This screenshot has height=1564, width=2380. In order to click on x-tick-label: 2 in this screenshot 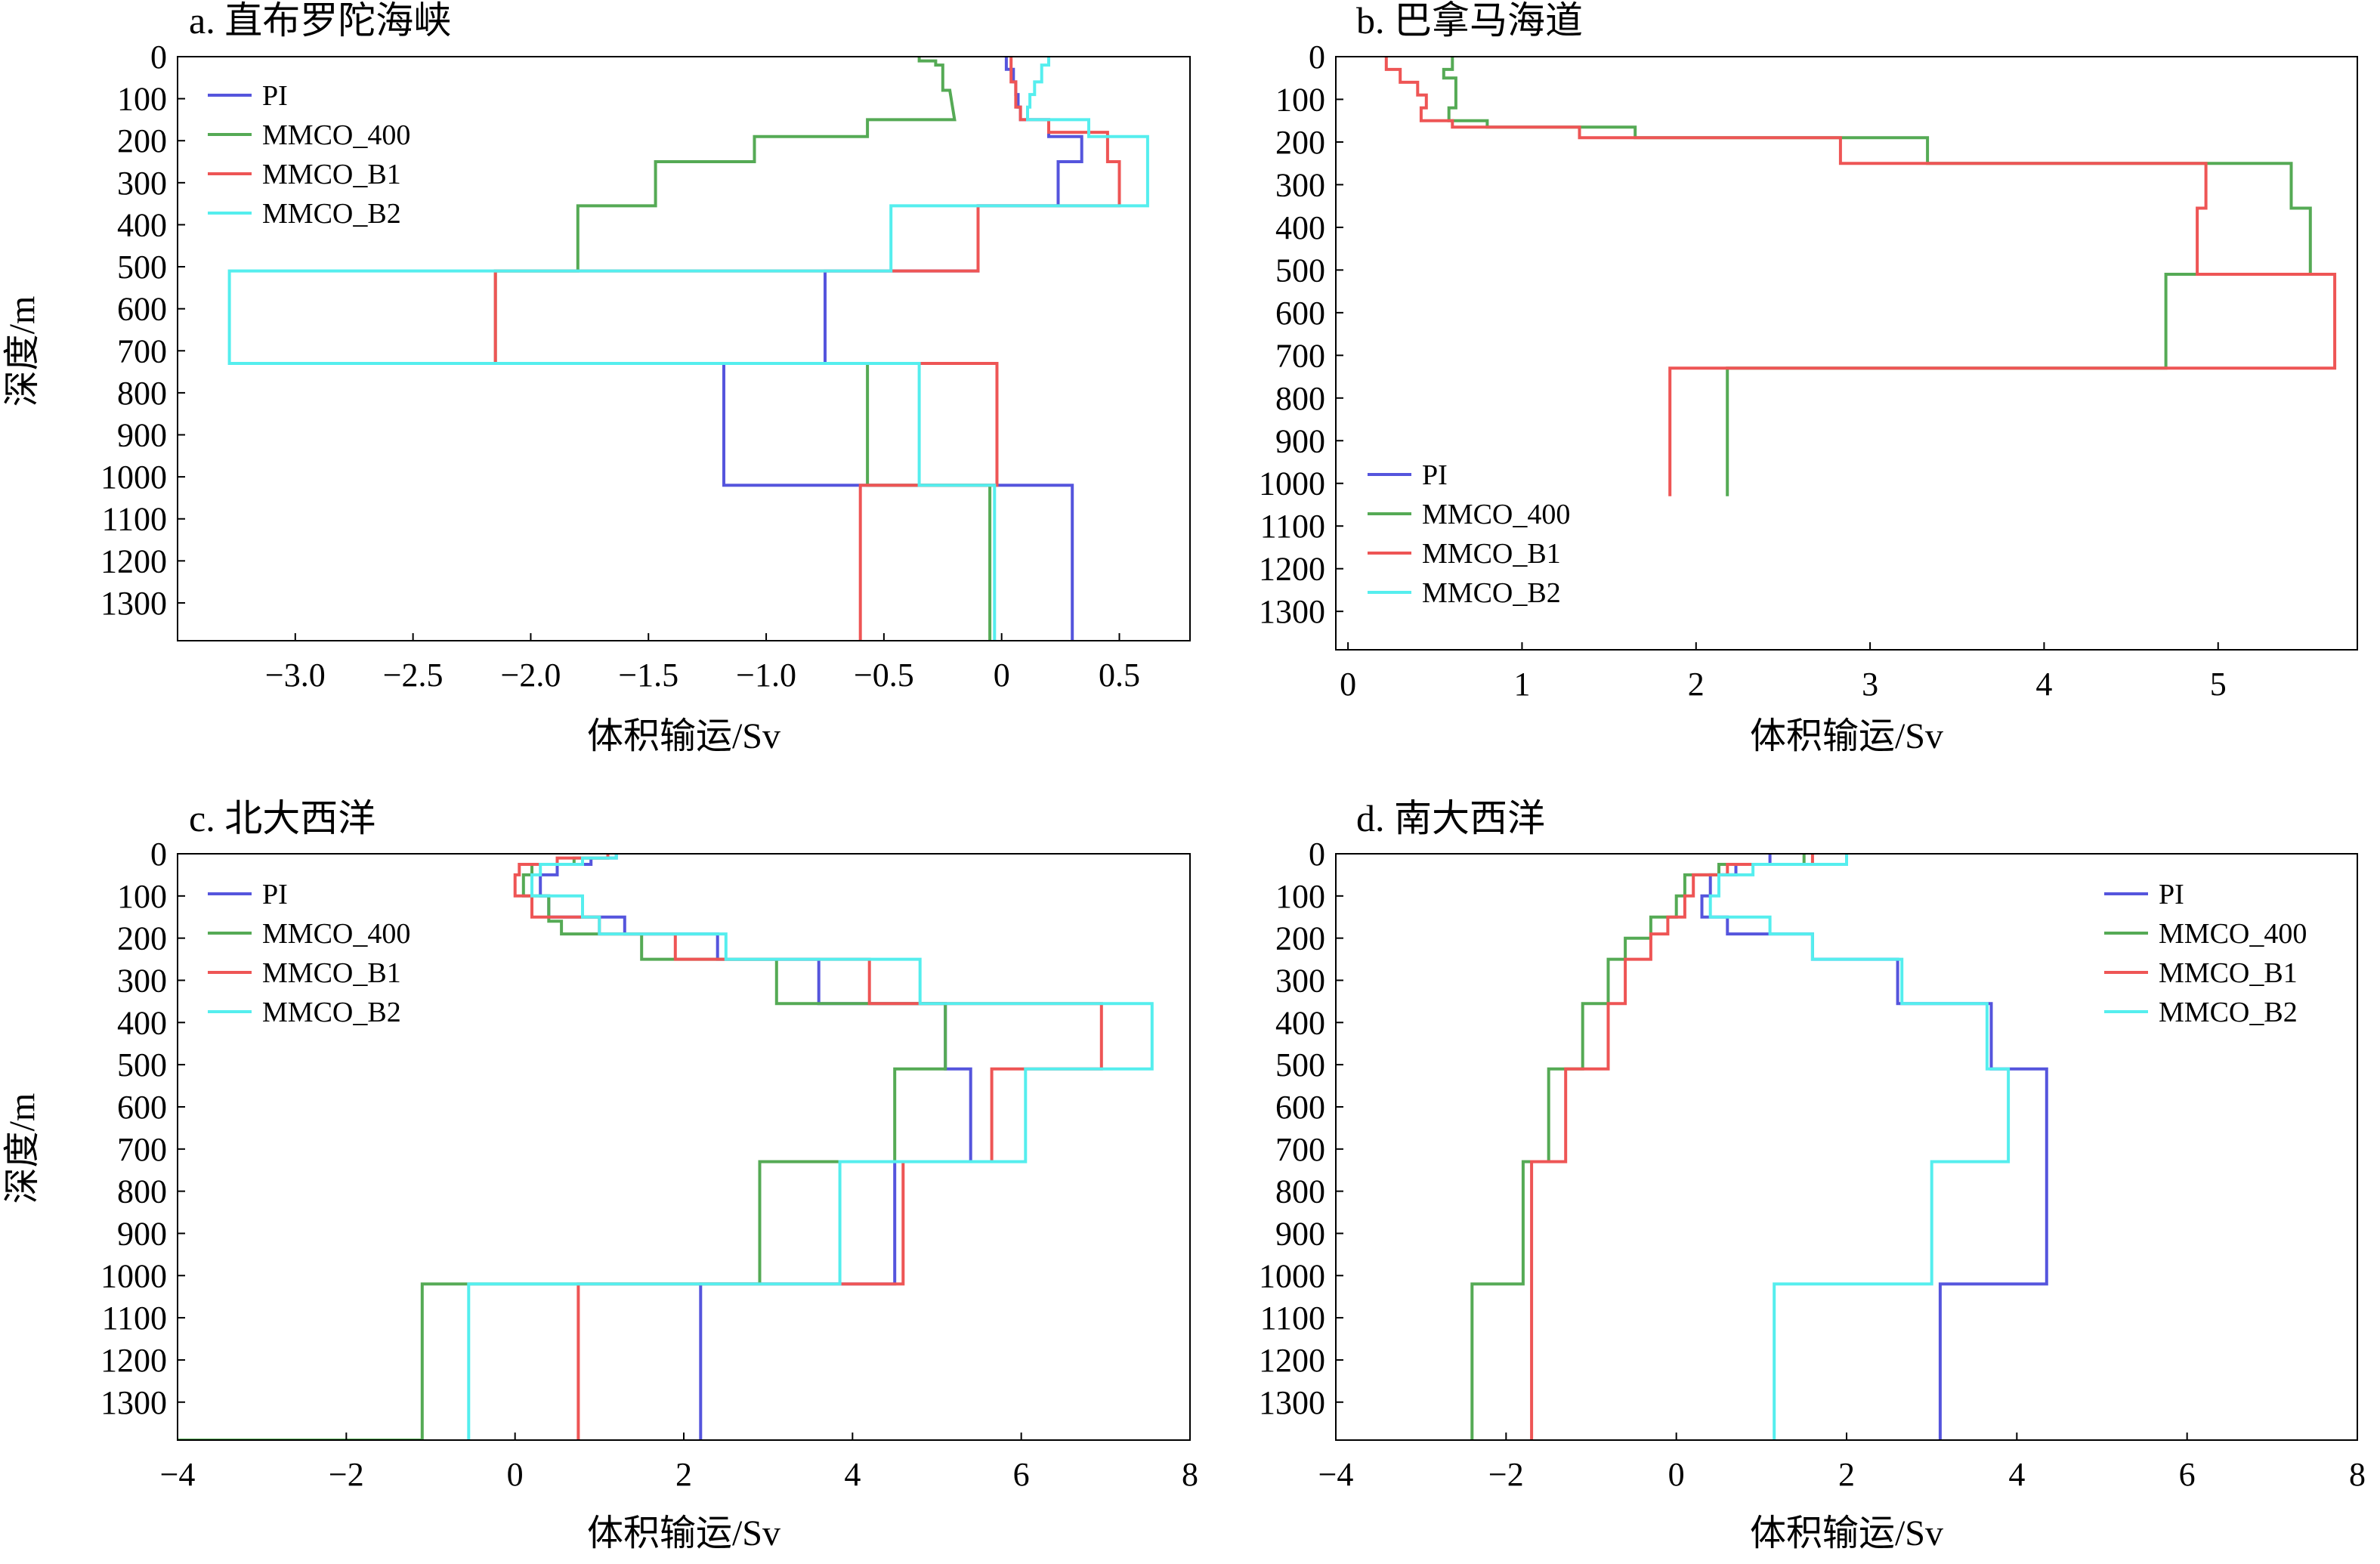, I will do `click(1846, 1474)`.